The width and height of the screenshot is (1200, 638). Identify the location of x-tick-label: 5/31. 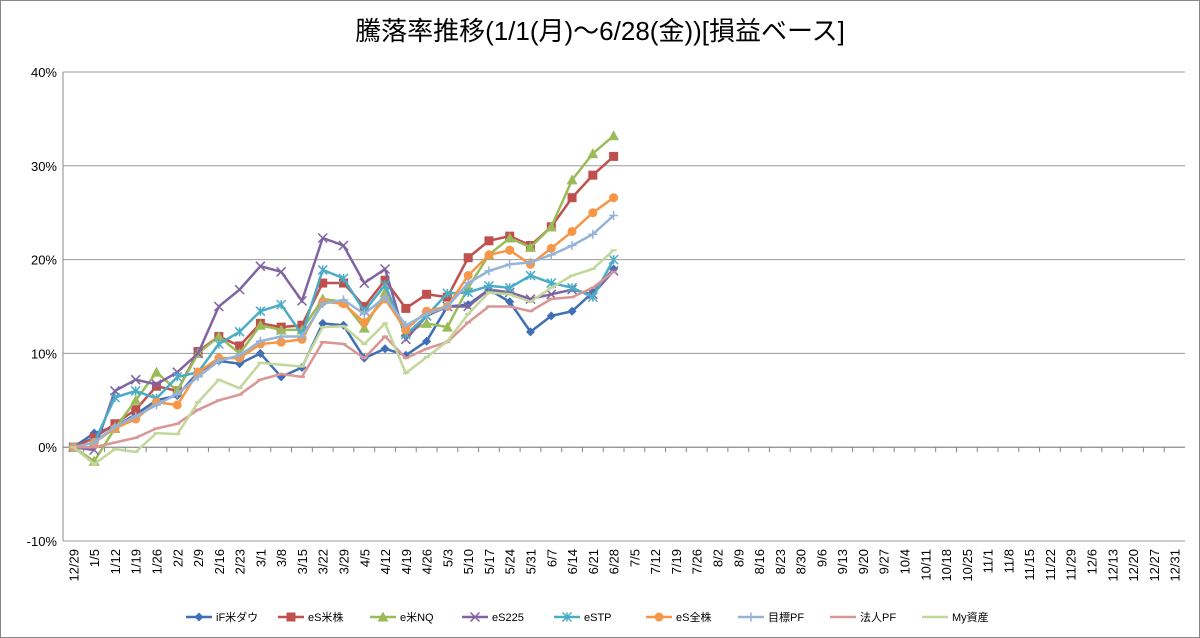
(531, 561).